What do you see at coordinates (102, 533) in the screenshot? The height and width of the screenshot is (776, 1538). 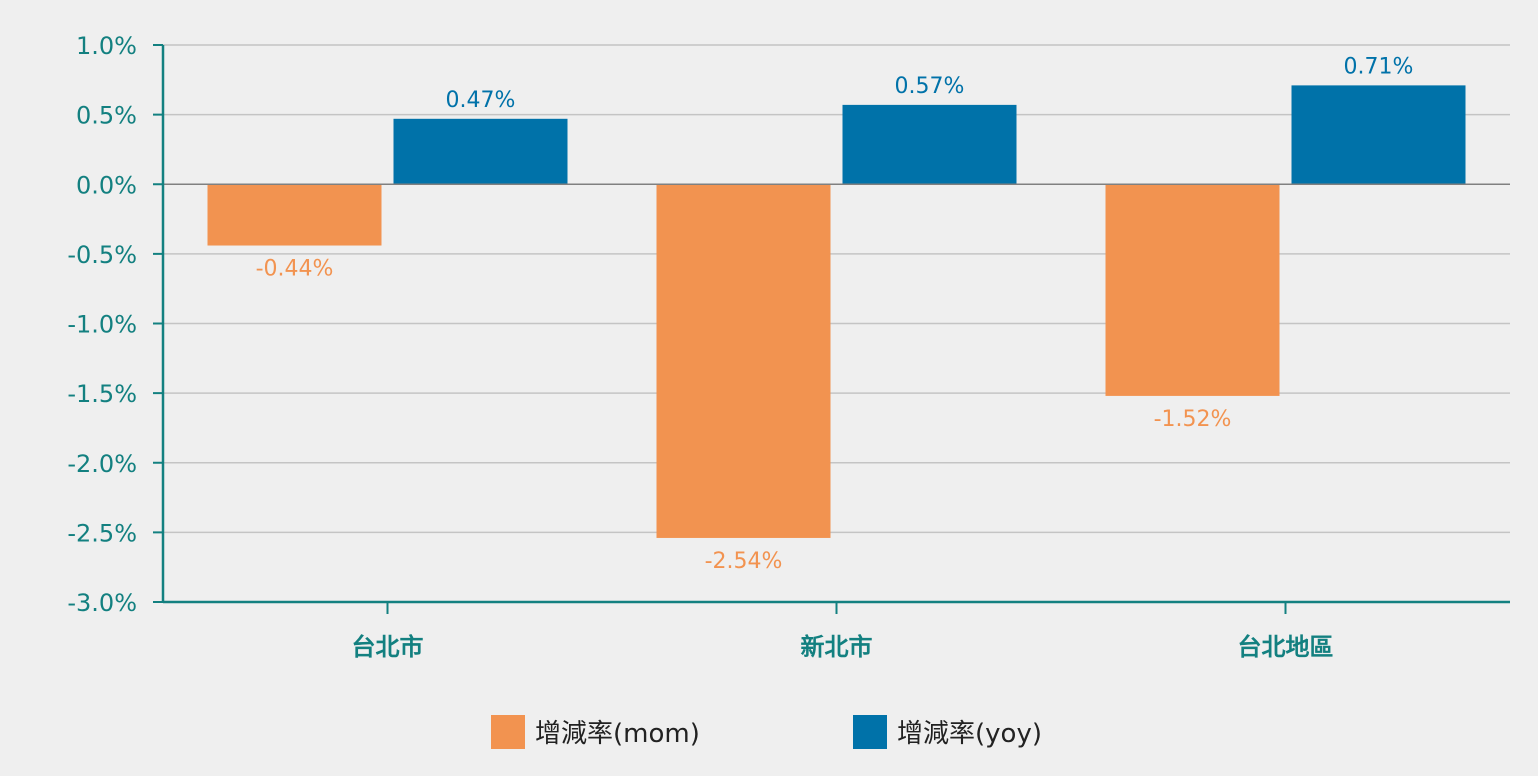 I see `y-tick-label: -2.5%` at bounding box center [102, 533].